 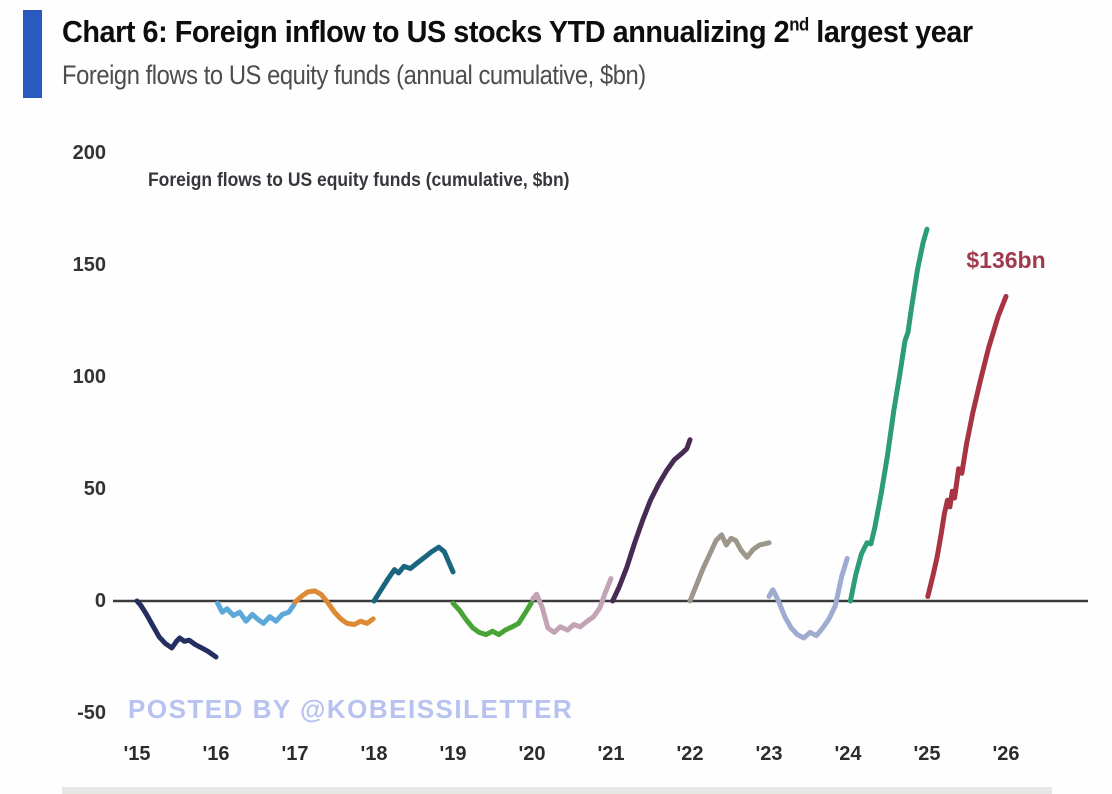 What do you see at coordinates (295, 754) in the screenshot?
I see `x-axis-tick-label: '17` at bounding box center [295, 754].